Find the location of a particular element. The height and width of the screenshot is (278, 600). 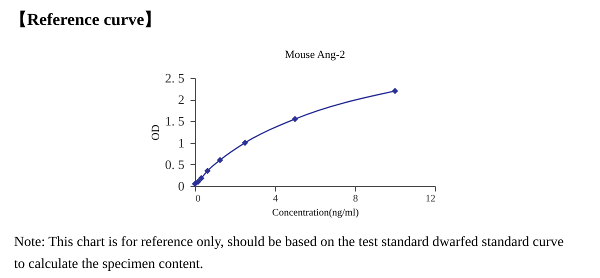

x-tick-label: 12 is located at coordinates (431, 199).